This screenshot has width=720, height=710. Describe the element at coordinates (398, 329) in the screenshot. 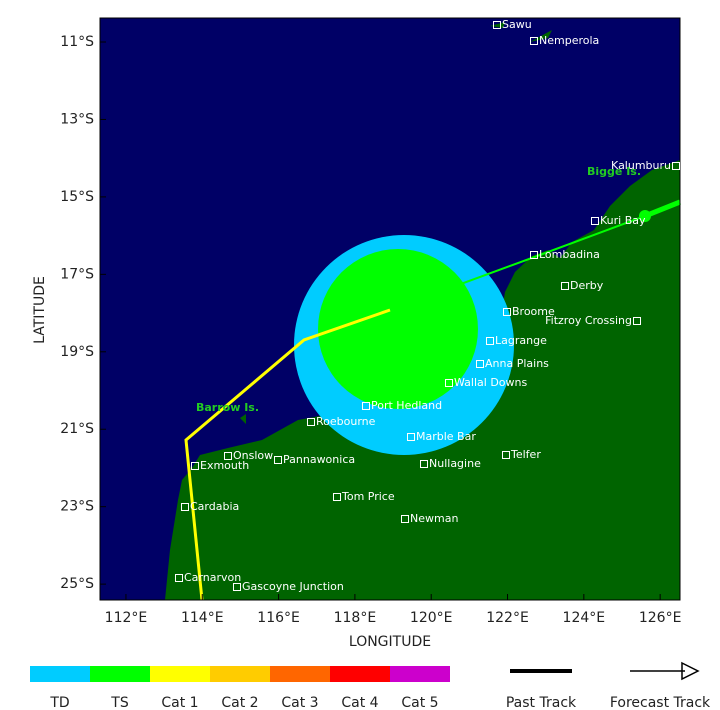

I see `ts-wind-radius` at that location.